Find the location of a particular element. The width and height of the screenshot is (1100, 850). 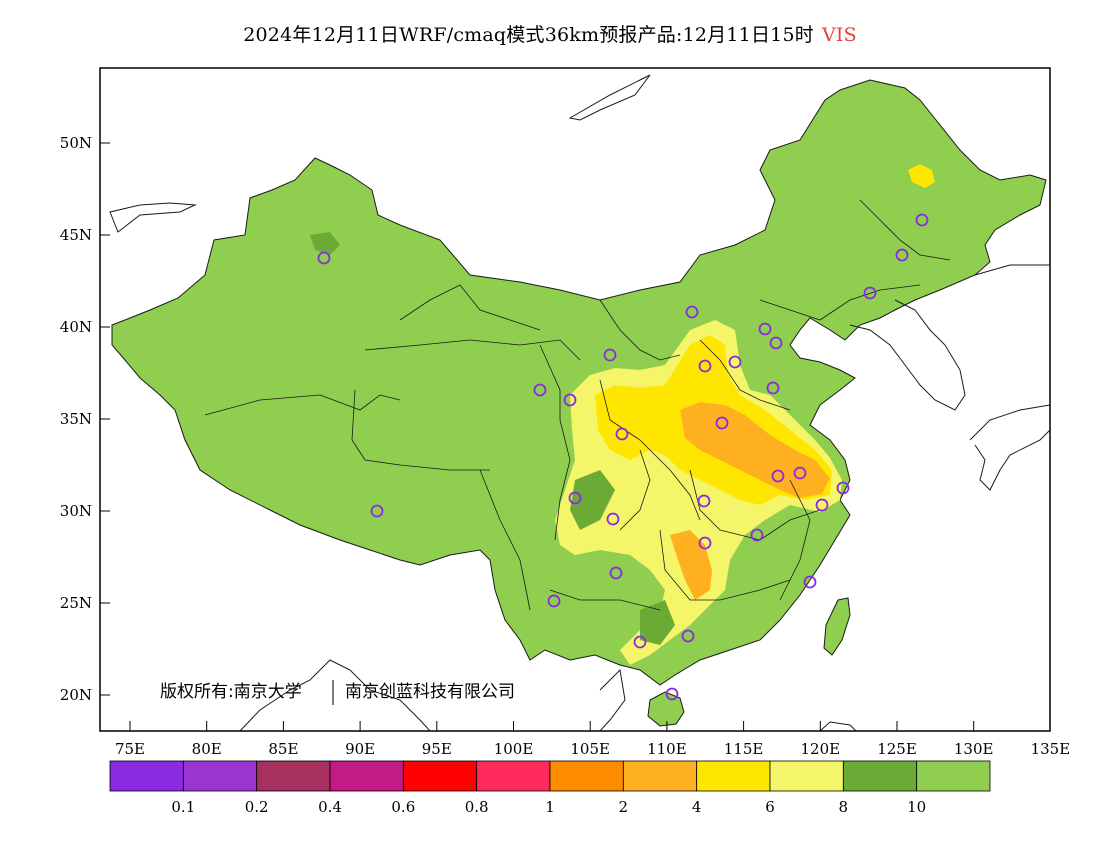

colorbar-label: 6 is located at coordinates (770, 807).